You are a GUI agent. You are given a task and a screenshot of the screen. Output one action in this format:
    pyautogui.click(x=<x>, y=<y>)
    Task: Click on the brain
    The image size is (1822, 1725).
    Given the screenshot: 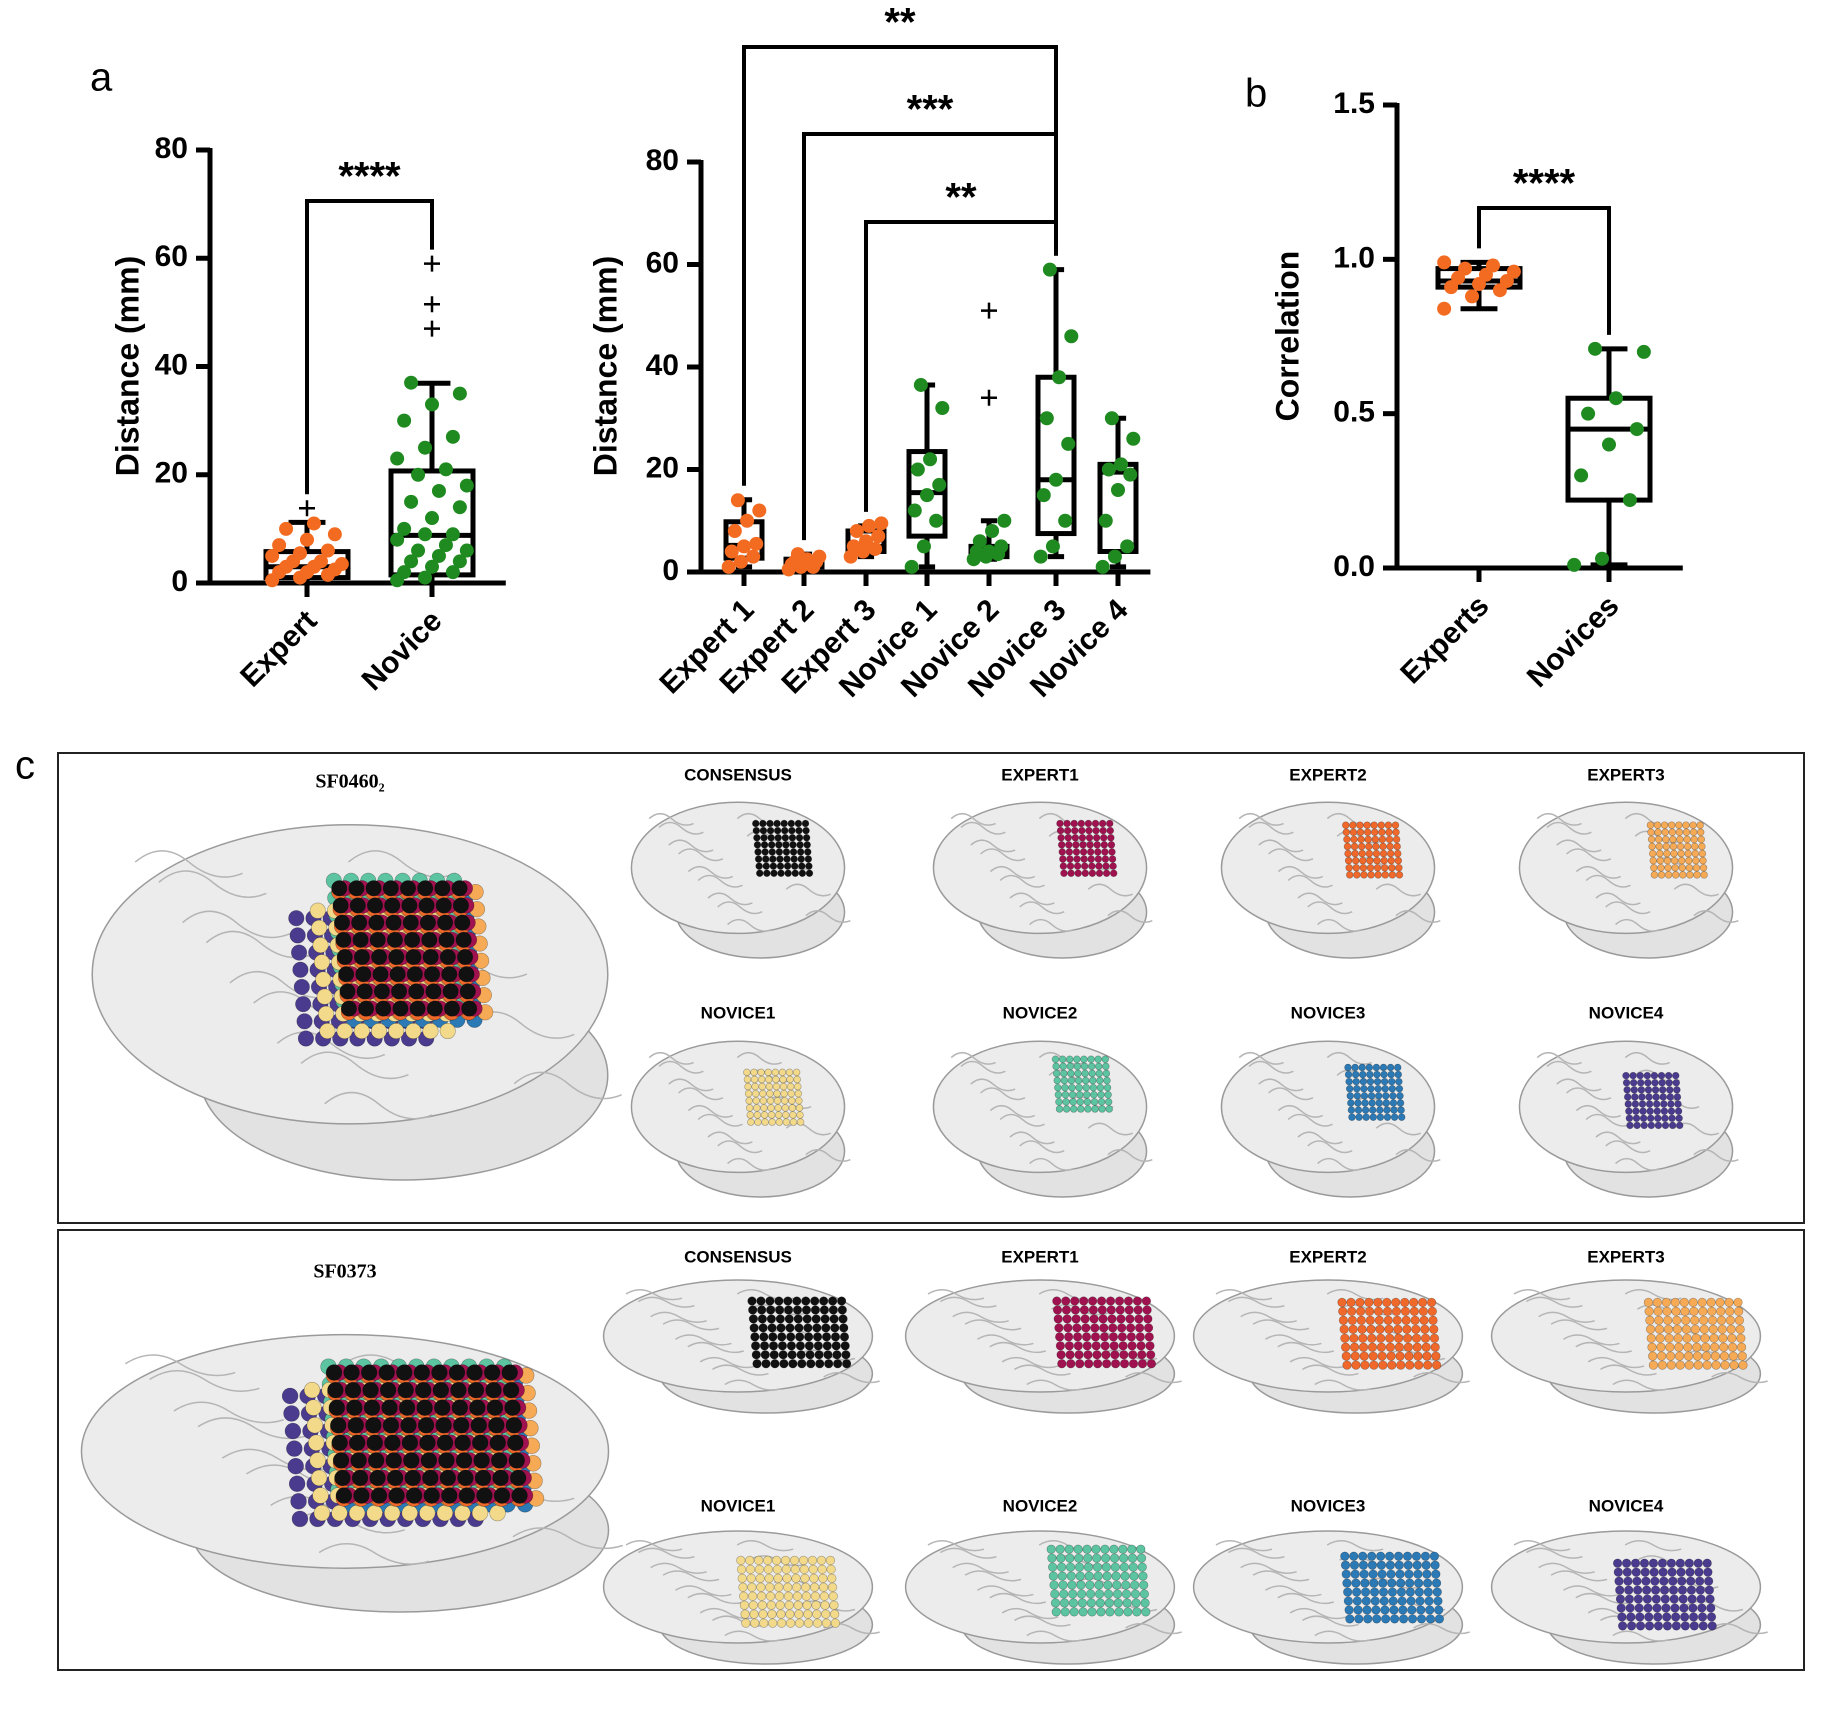 What is the action you would take?
    pyautogui.click(x=740, y=1119)
    